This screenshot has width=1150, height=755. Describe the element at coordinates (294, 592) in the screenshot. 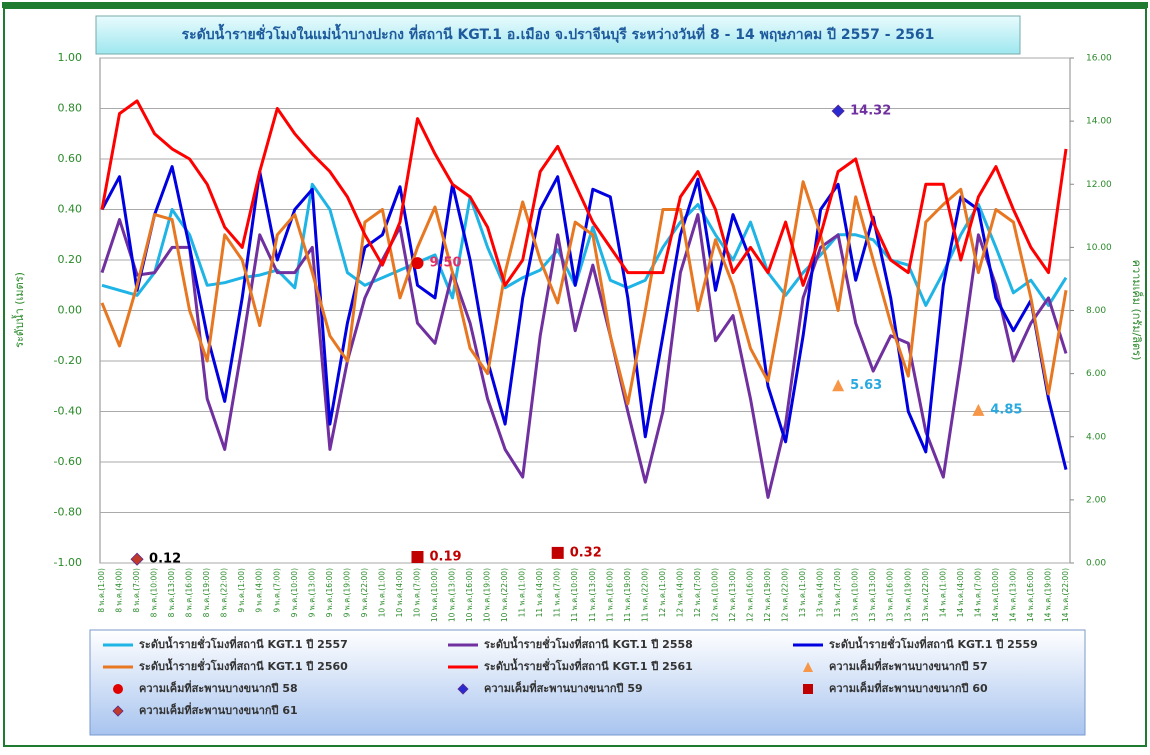

I see `x-tick-label: 9 พ.ค.(10:00)` at that location.